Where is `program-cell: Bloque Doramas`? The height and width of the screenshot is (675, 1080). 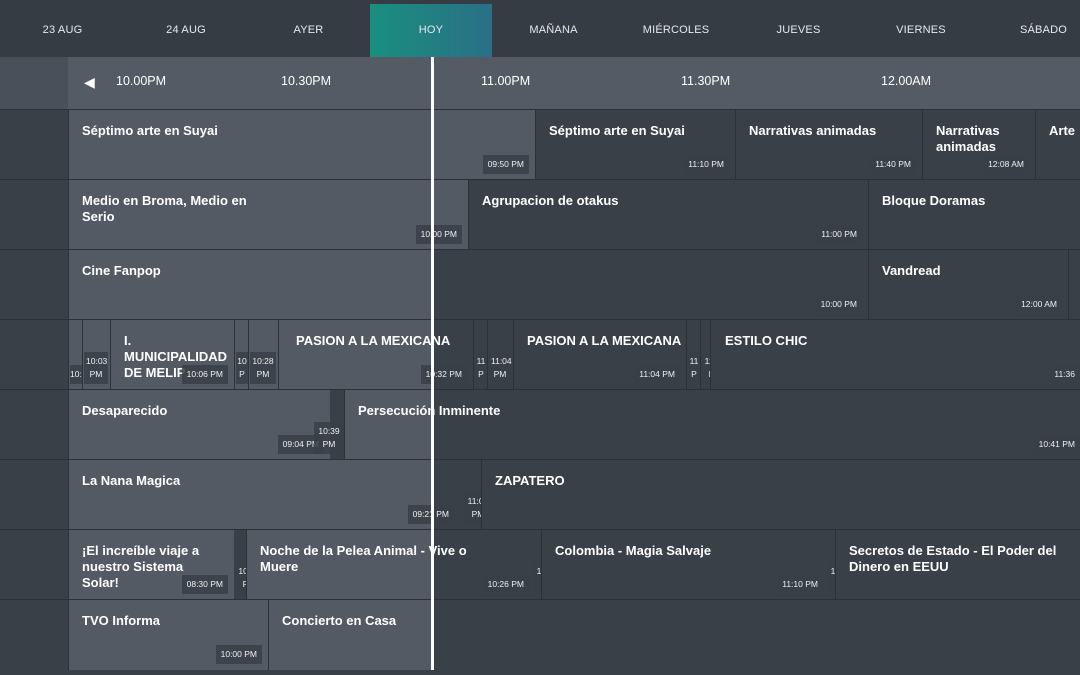 program-cell: Bloque Doramas is located at coordinates (974, 215).